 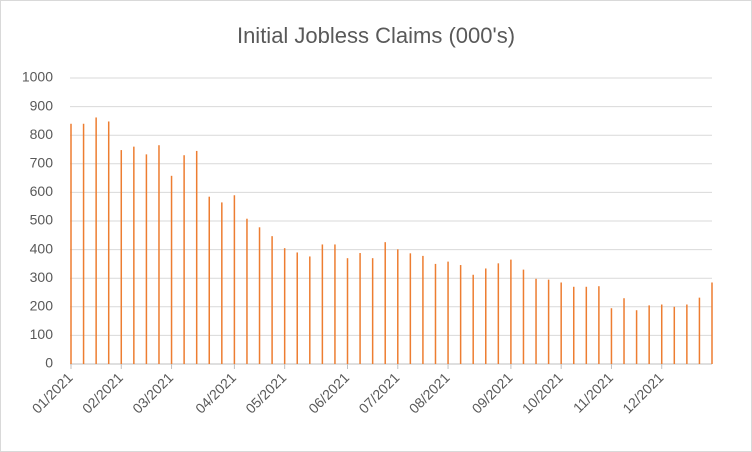 What do you see at coordinates (42, 306) in the screenshot?
I see `y-tick-label: 200` at bounding box center [42, 306].